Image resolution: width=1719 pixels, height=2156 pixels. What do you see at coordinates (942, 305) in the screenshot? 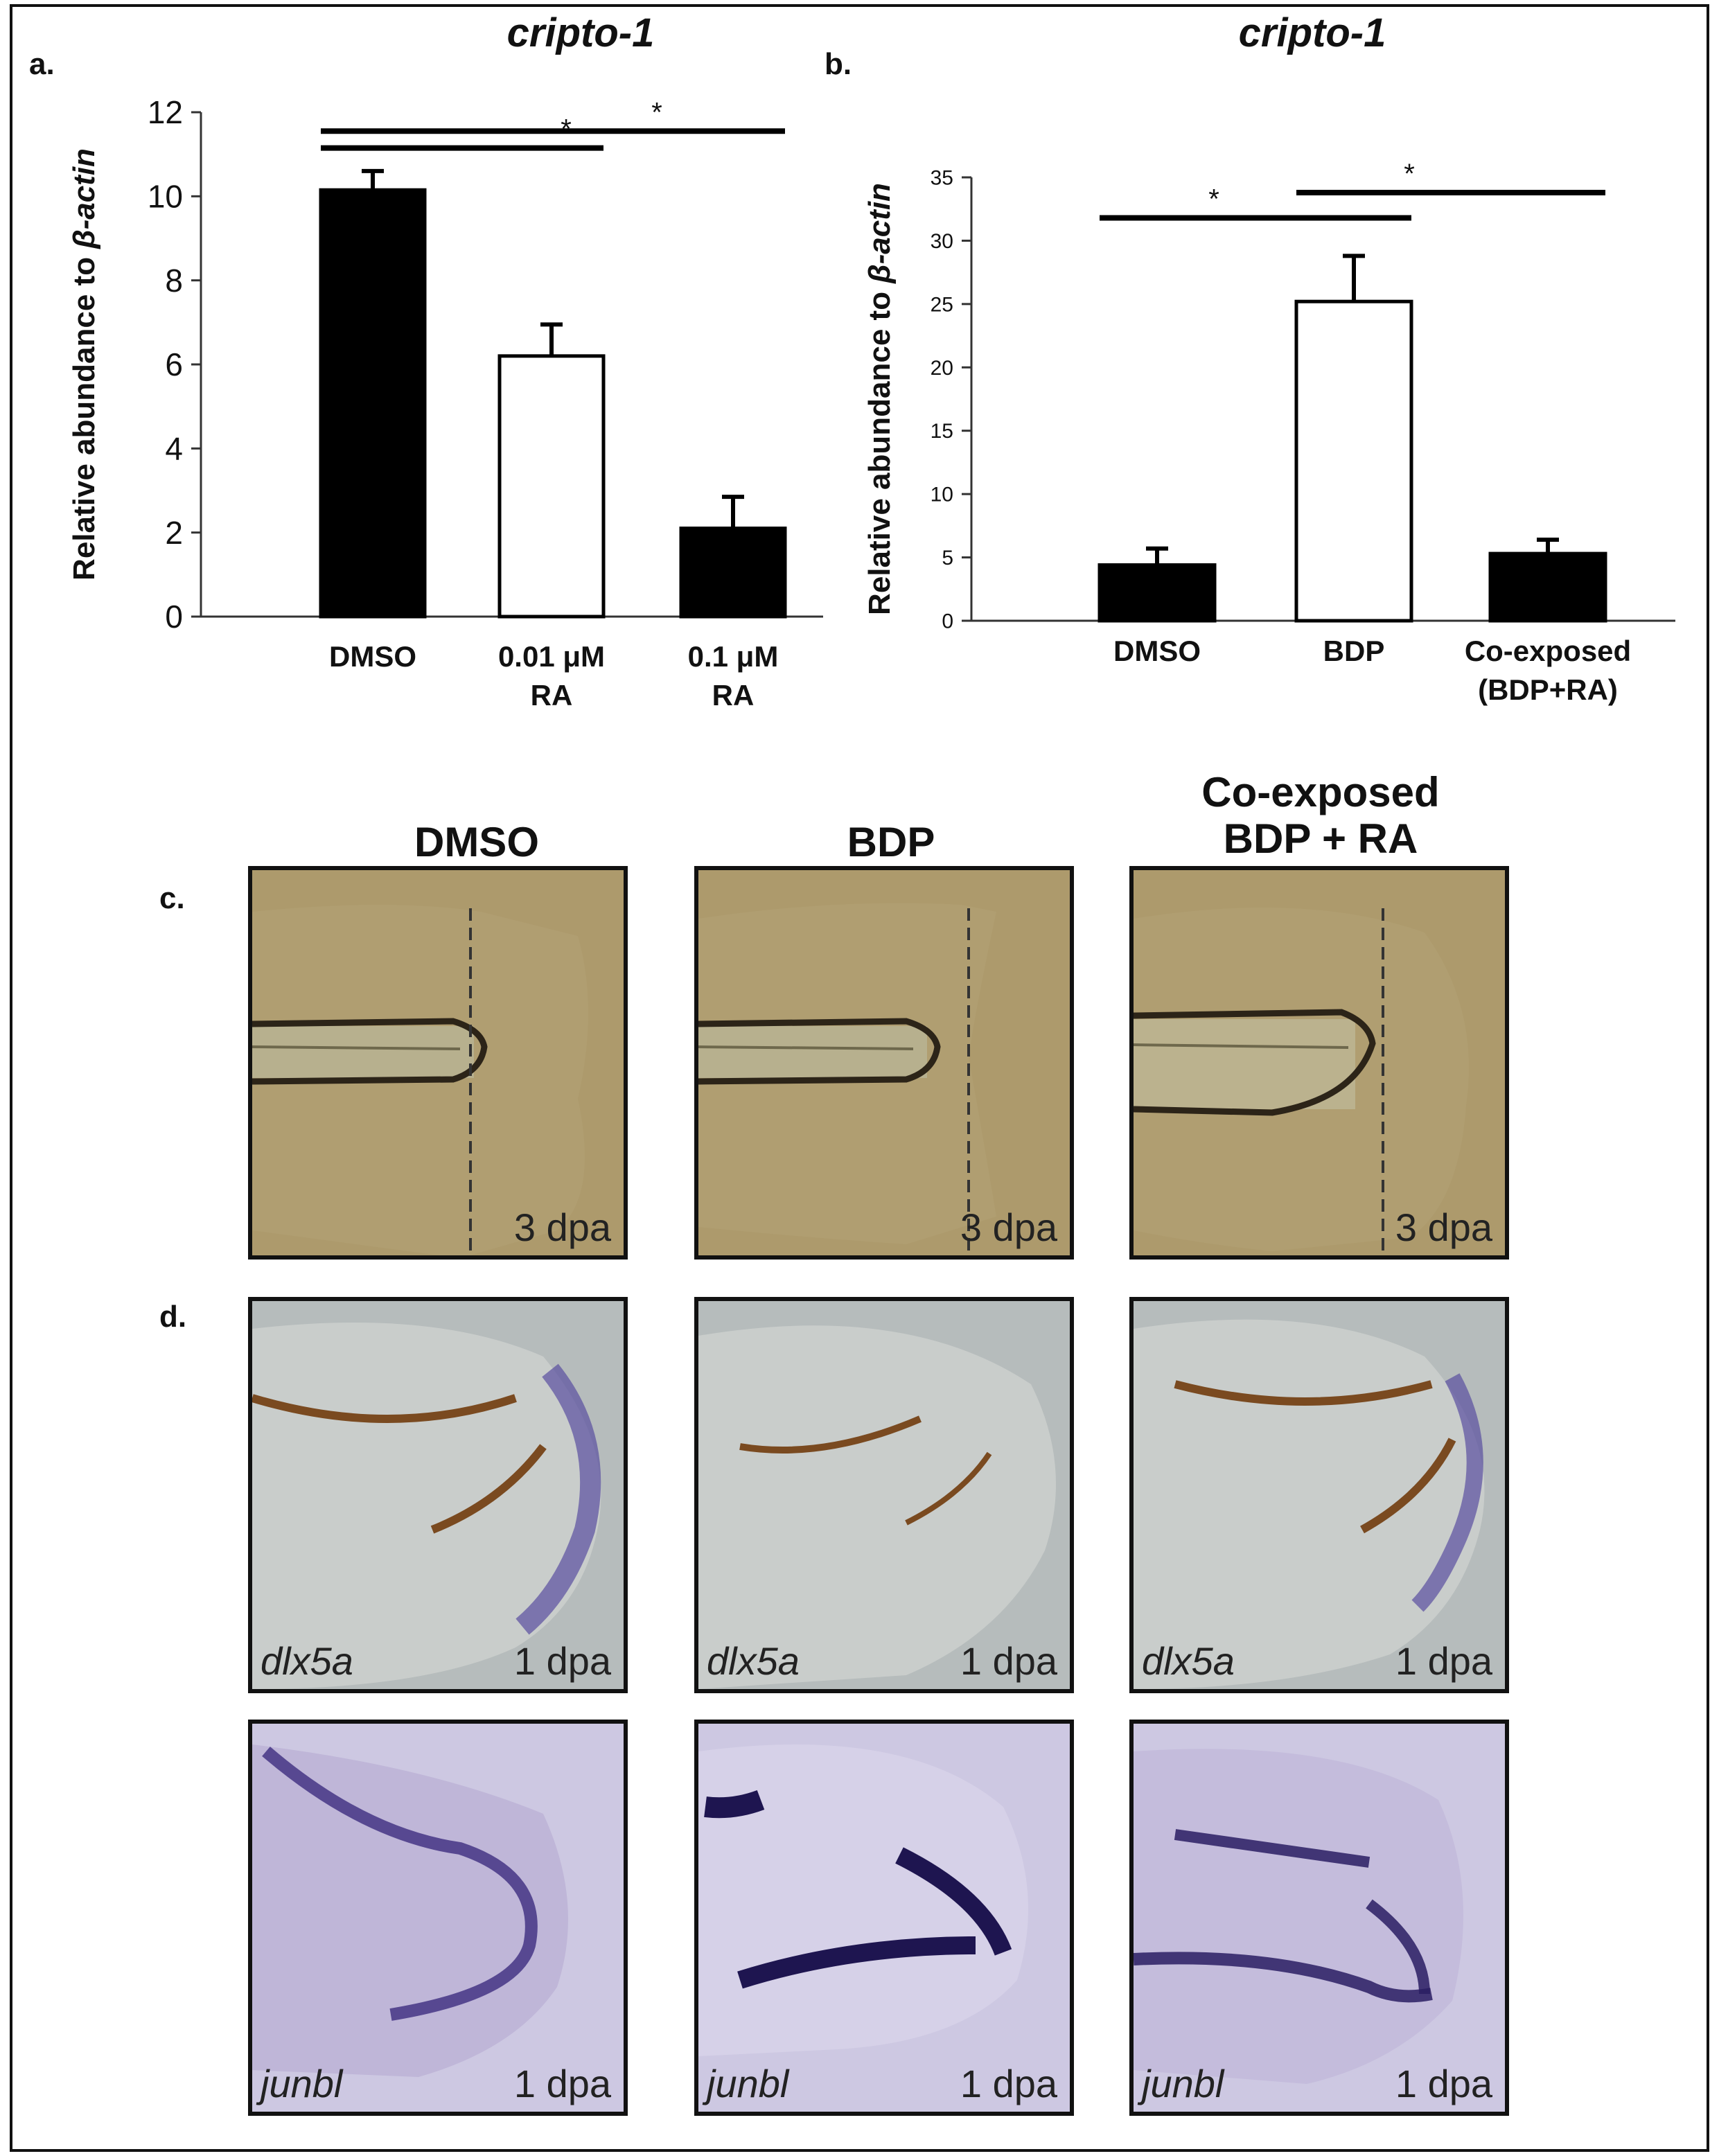
I see `y-tick-label: 25` at bounding box center [942, 305].